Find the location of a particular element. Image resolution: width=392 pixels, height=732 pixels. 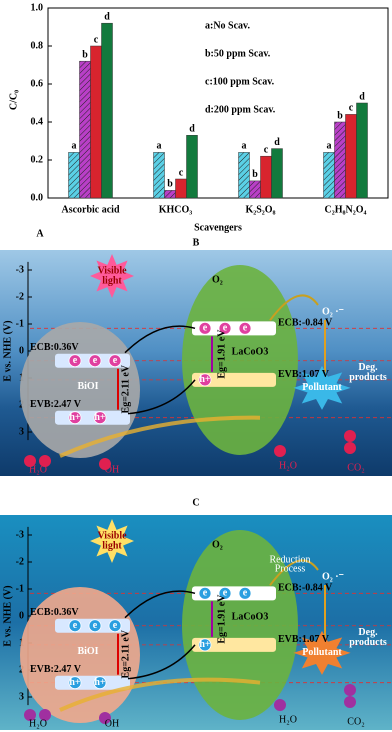

diagram-text: EVB:2.47 V is located at coordinates (56, 404).